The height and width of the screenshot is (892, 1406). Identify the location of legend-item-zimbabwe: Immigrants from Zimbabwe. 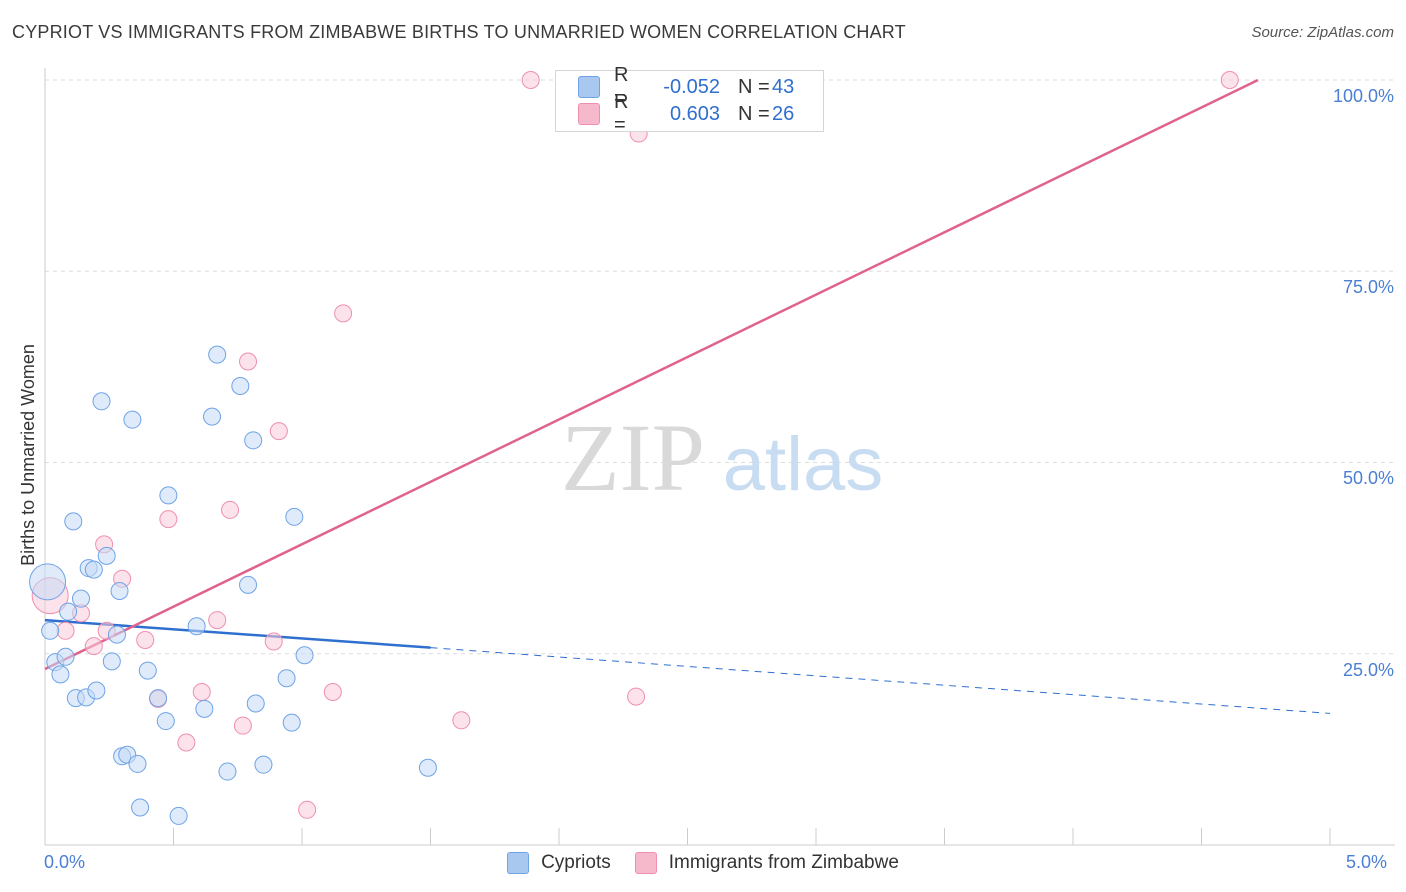
(766, 863).